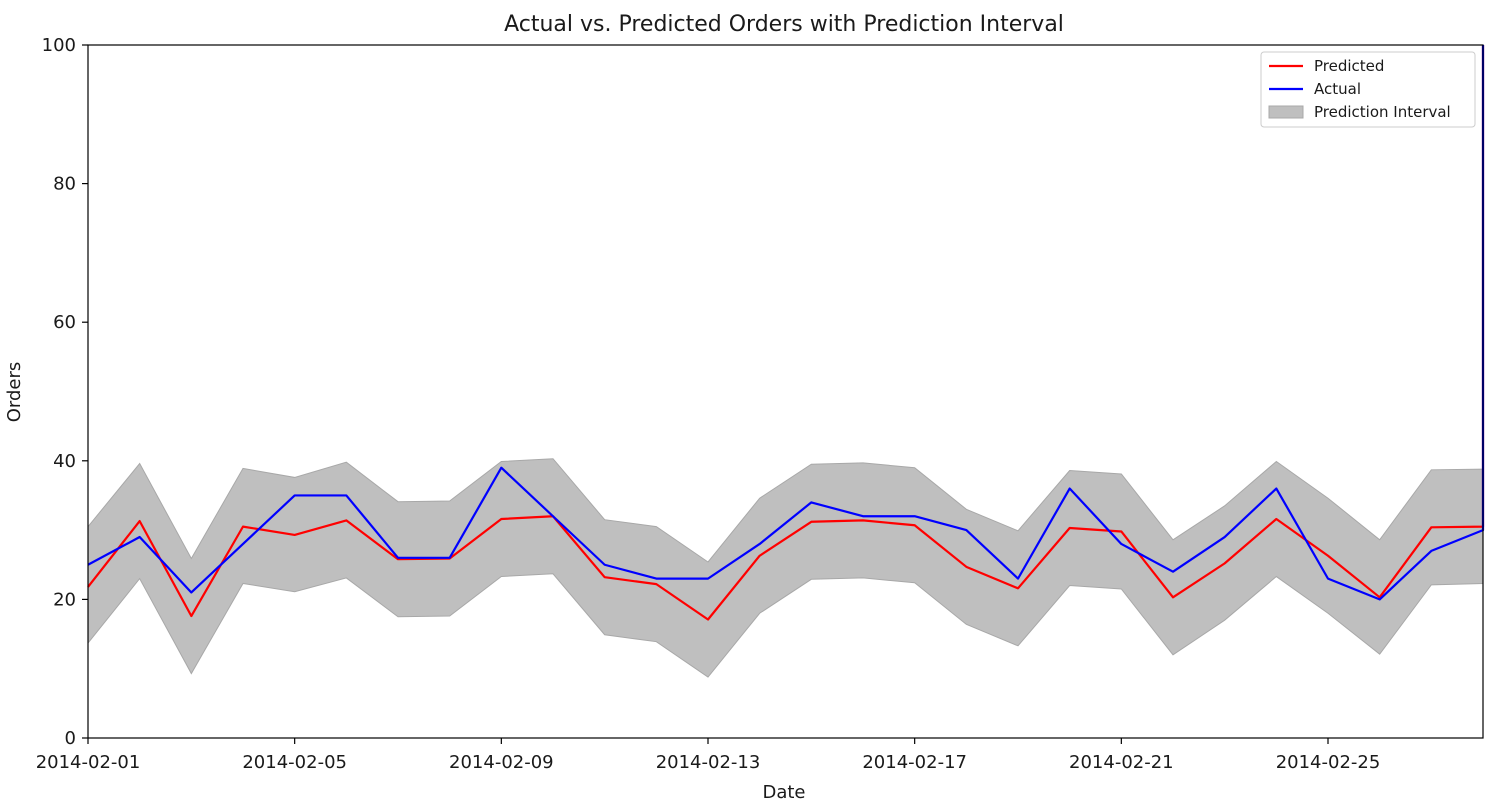 The height and width of the screenshot is (809, 1493). What do you see at coordinates (1382, 112) in the screenshot?
I see `legend-label-prediction-interval: Prediction Interval` at bounding box center [1382, 112].